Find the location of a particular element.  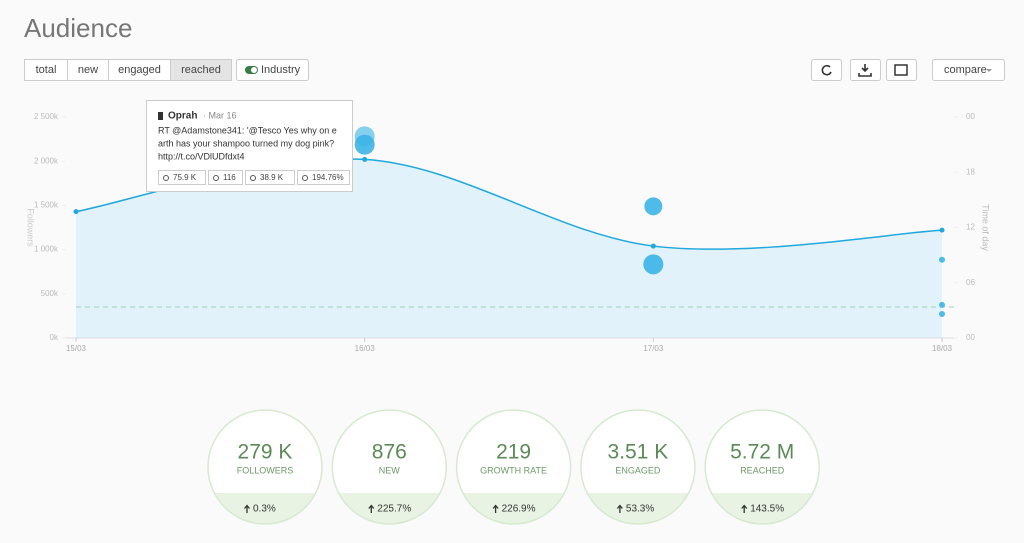

stat-value: 3.51 K is located at coordinates (638, 452).